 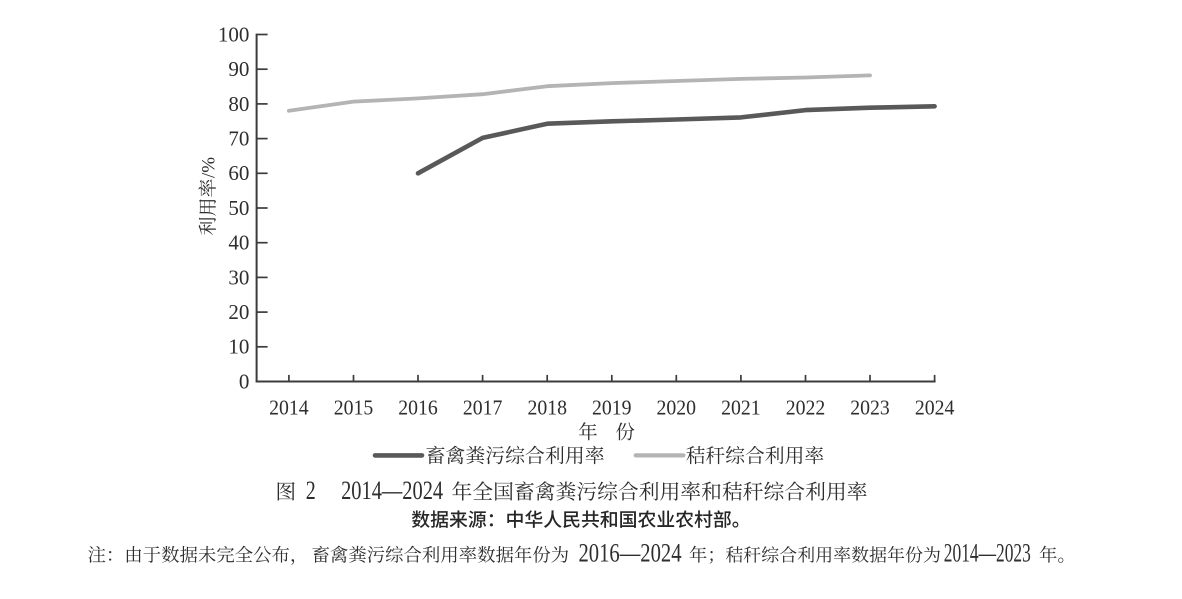 I want to click on svg-text: 2024, so click(x=935, y=407).